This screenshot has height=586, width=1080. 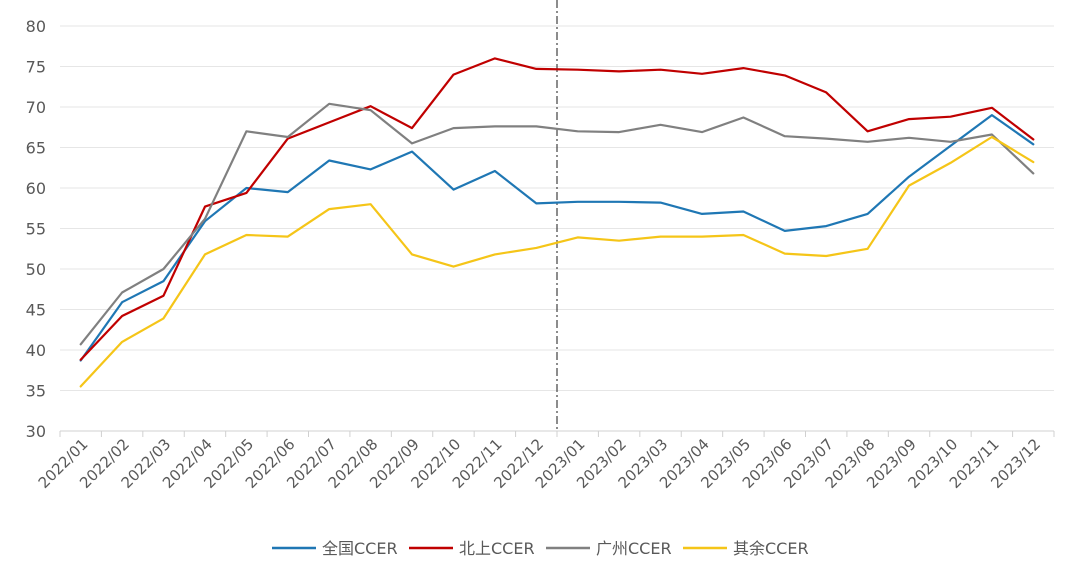 I want to click on legend-label: 广州CCER, so click(x=634, y=548).